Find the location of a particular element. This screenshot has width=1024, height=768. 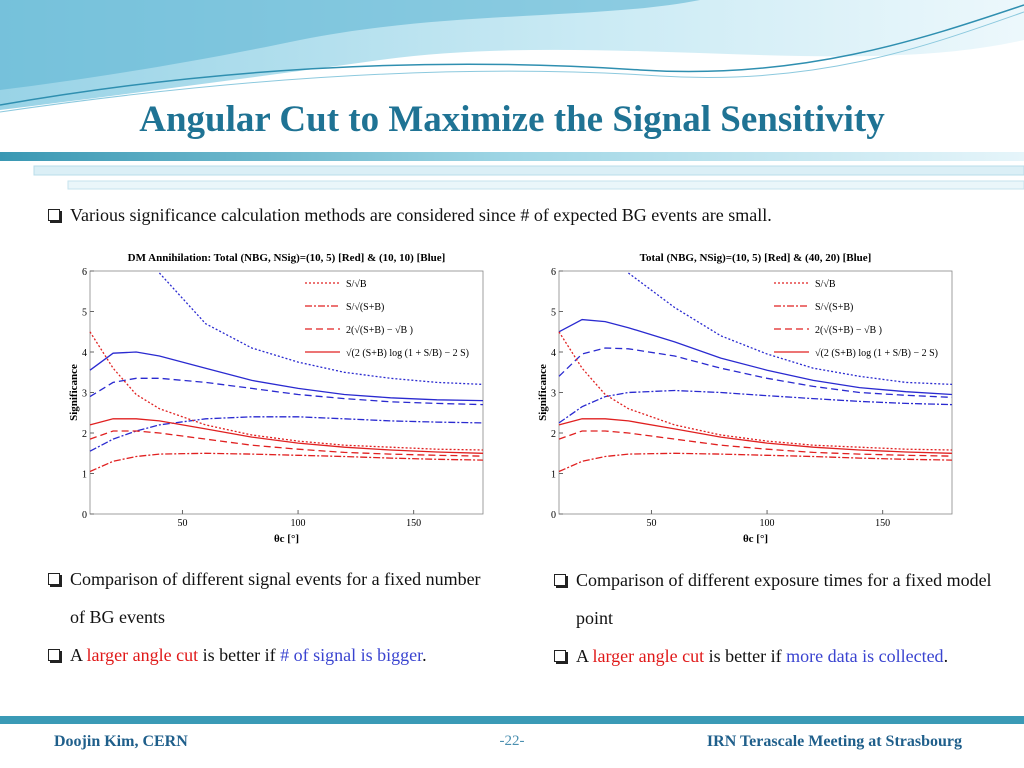

footer-event: IRN Terascale Meeting at Strasbourg is located at coordinates (834, 741).